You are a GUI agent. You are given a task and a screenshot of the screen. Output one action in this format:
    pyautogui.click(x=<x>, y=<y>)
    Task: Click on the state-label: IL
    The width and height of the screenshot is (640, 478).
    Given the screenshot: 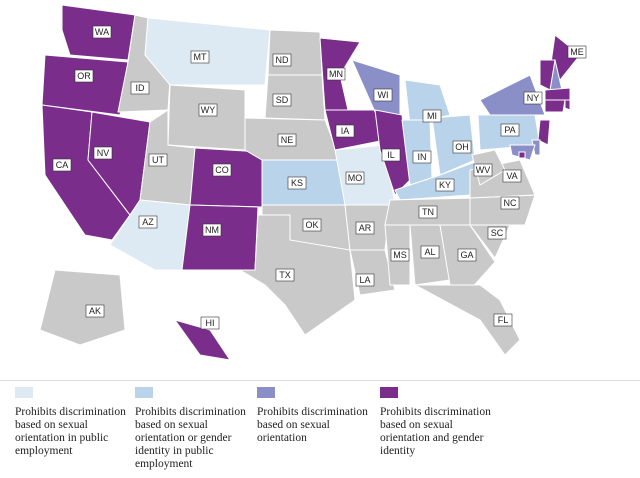 What is the action you would take?
    pyautogui.click(x=391, y=155)
    